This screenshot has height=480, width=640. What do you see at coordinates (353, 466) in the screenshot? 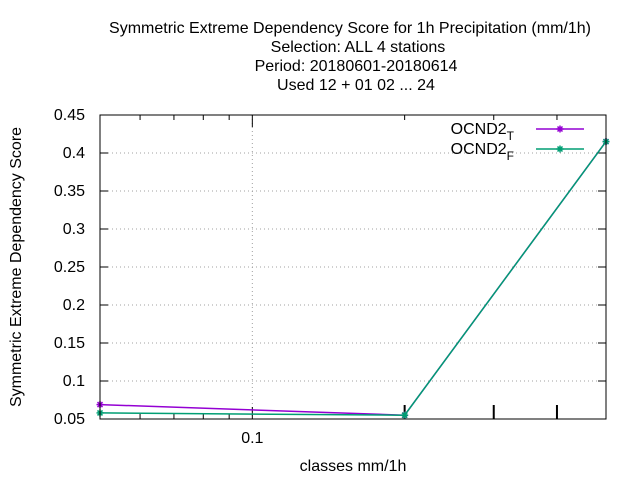
I see `x-axis-label: classes mm/1h` at bounding box center [353, 466].